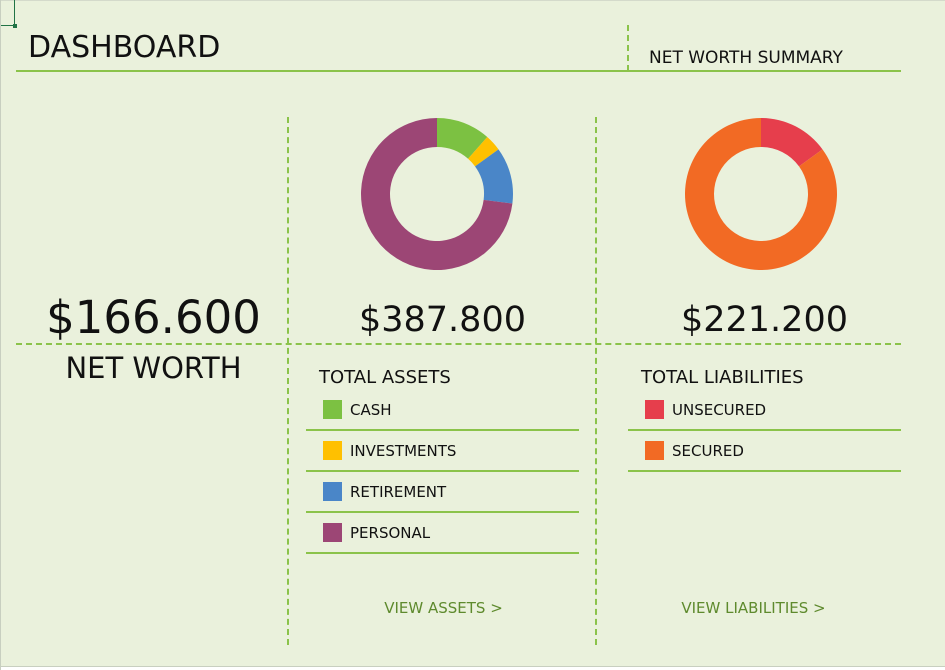 This screenshot has height=670, width=945. What do you see at coordinates (442, 410) in the screenshot?
I see `legend-item-cash: CASH` at bounding box center [442, 410].